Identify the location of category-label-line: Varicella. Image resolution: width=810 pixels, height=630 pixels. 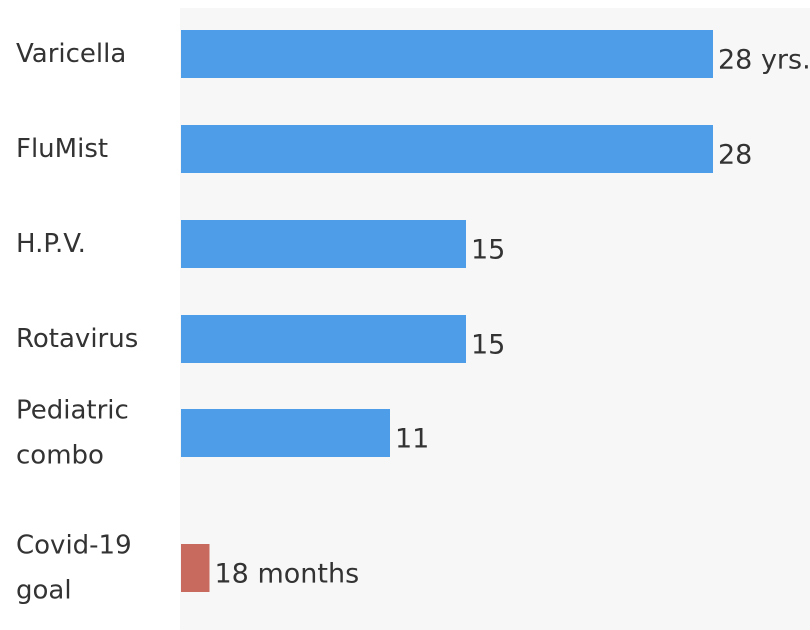
(71, 54).